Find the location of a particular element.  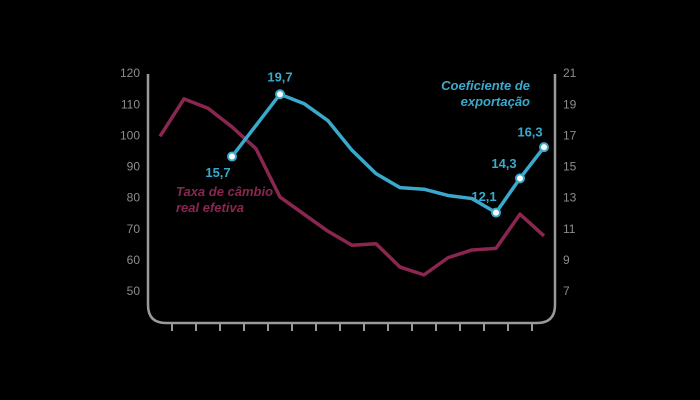

y-tick-label: 70 is located at coordinates (134, 229).